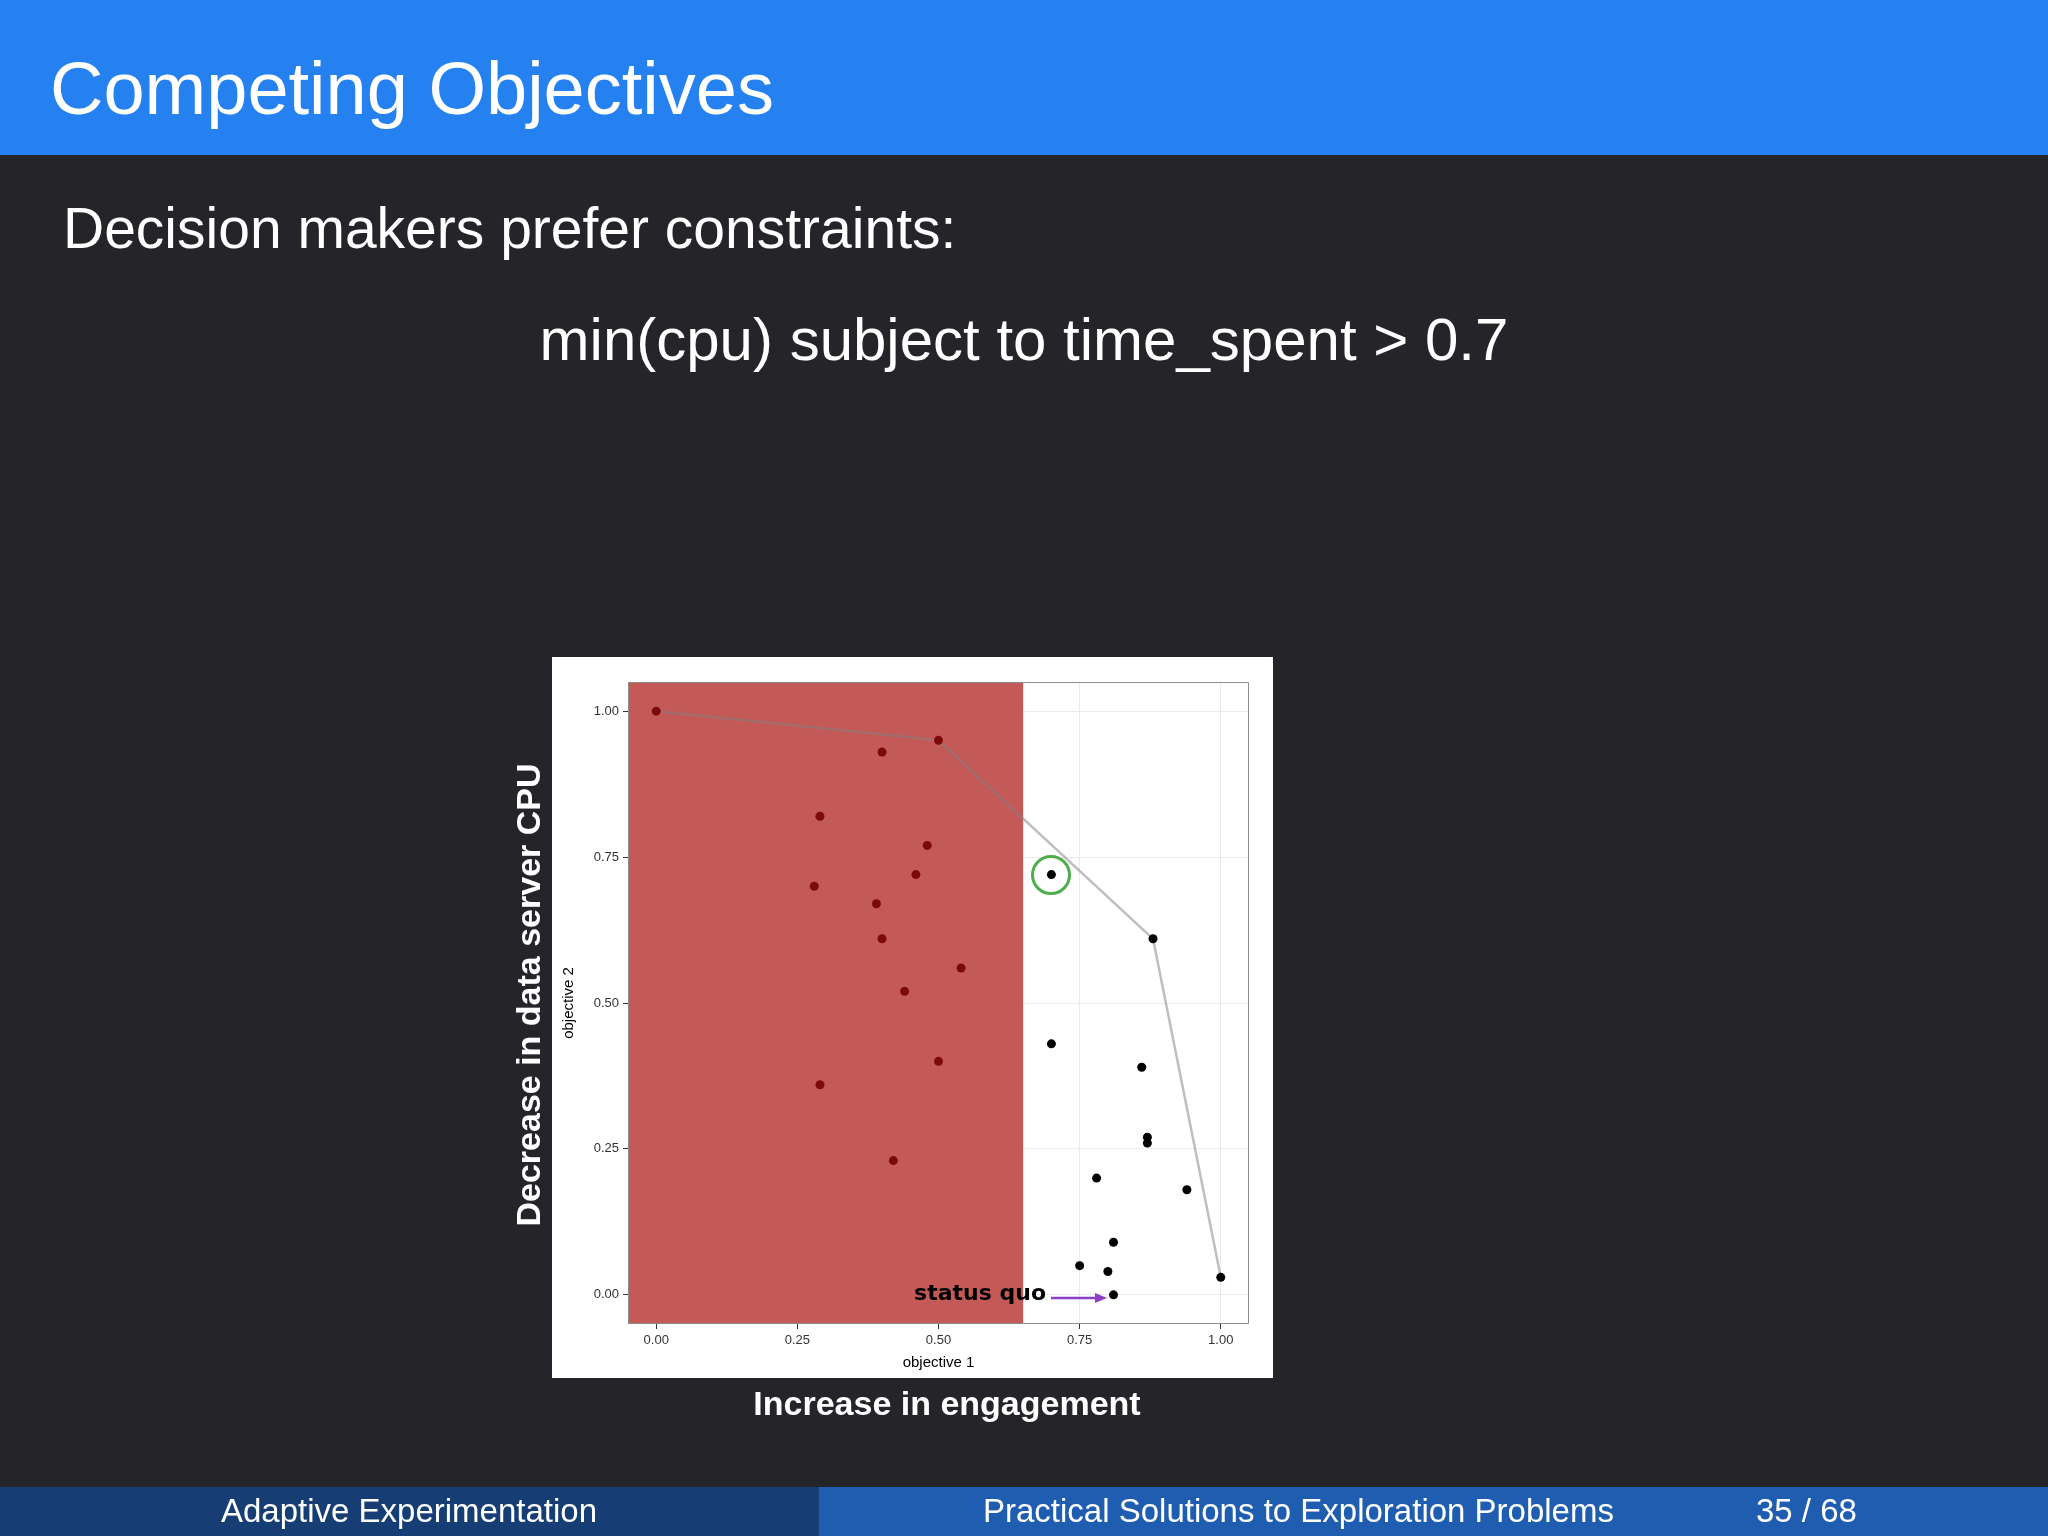  What do you see at coordinates (606, 710) in the screenshot?
I see `y-tick-label: 1.00` at bounding box center [606, 710].